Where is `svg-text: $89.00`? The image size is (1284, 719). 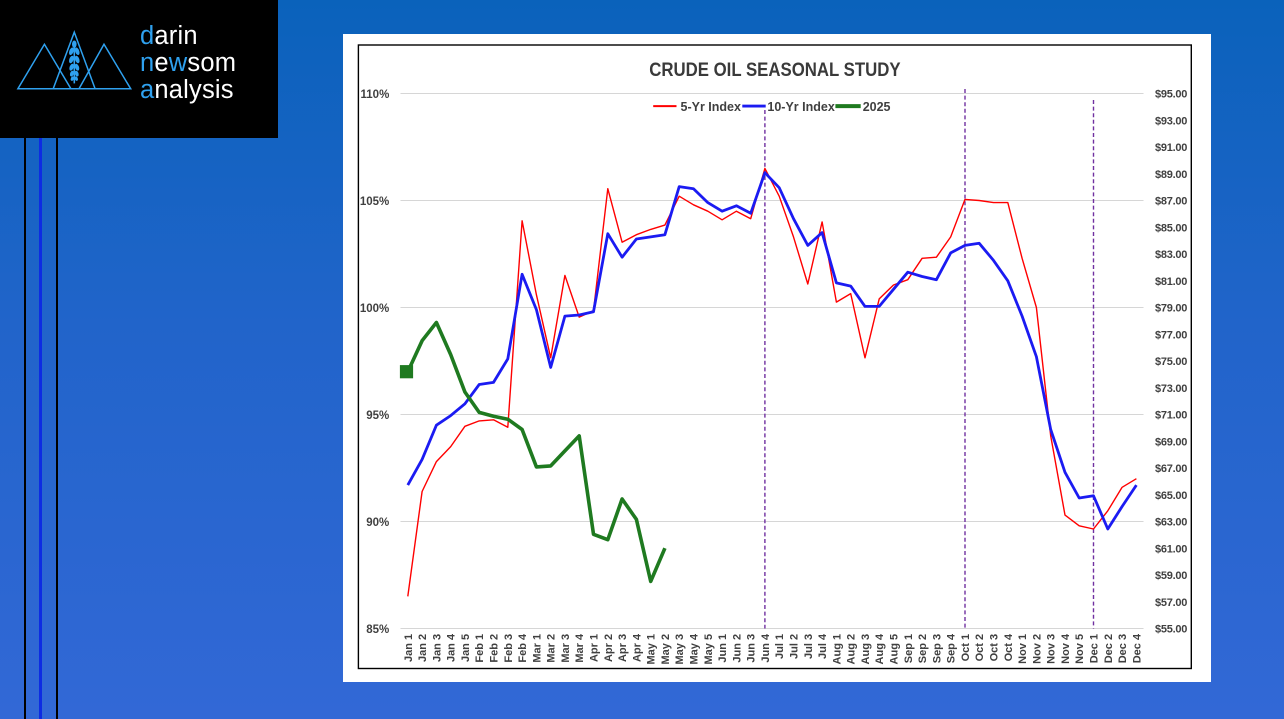
svg-text: $89.00 is located at coordinates (1171, 175).